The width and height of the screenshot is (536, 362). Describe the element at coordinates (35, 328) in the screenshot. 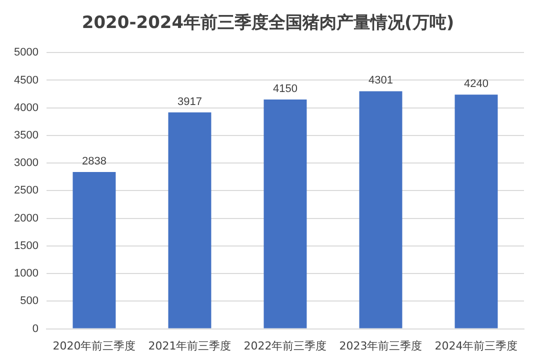

I see `y-tick-label: 0` at that location.